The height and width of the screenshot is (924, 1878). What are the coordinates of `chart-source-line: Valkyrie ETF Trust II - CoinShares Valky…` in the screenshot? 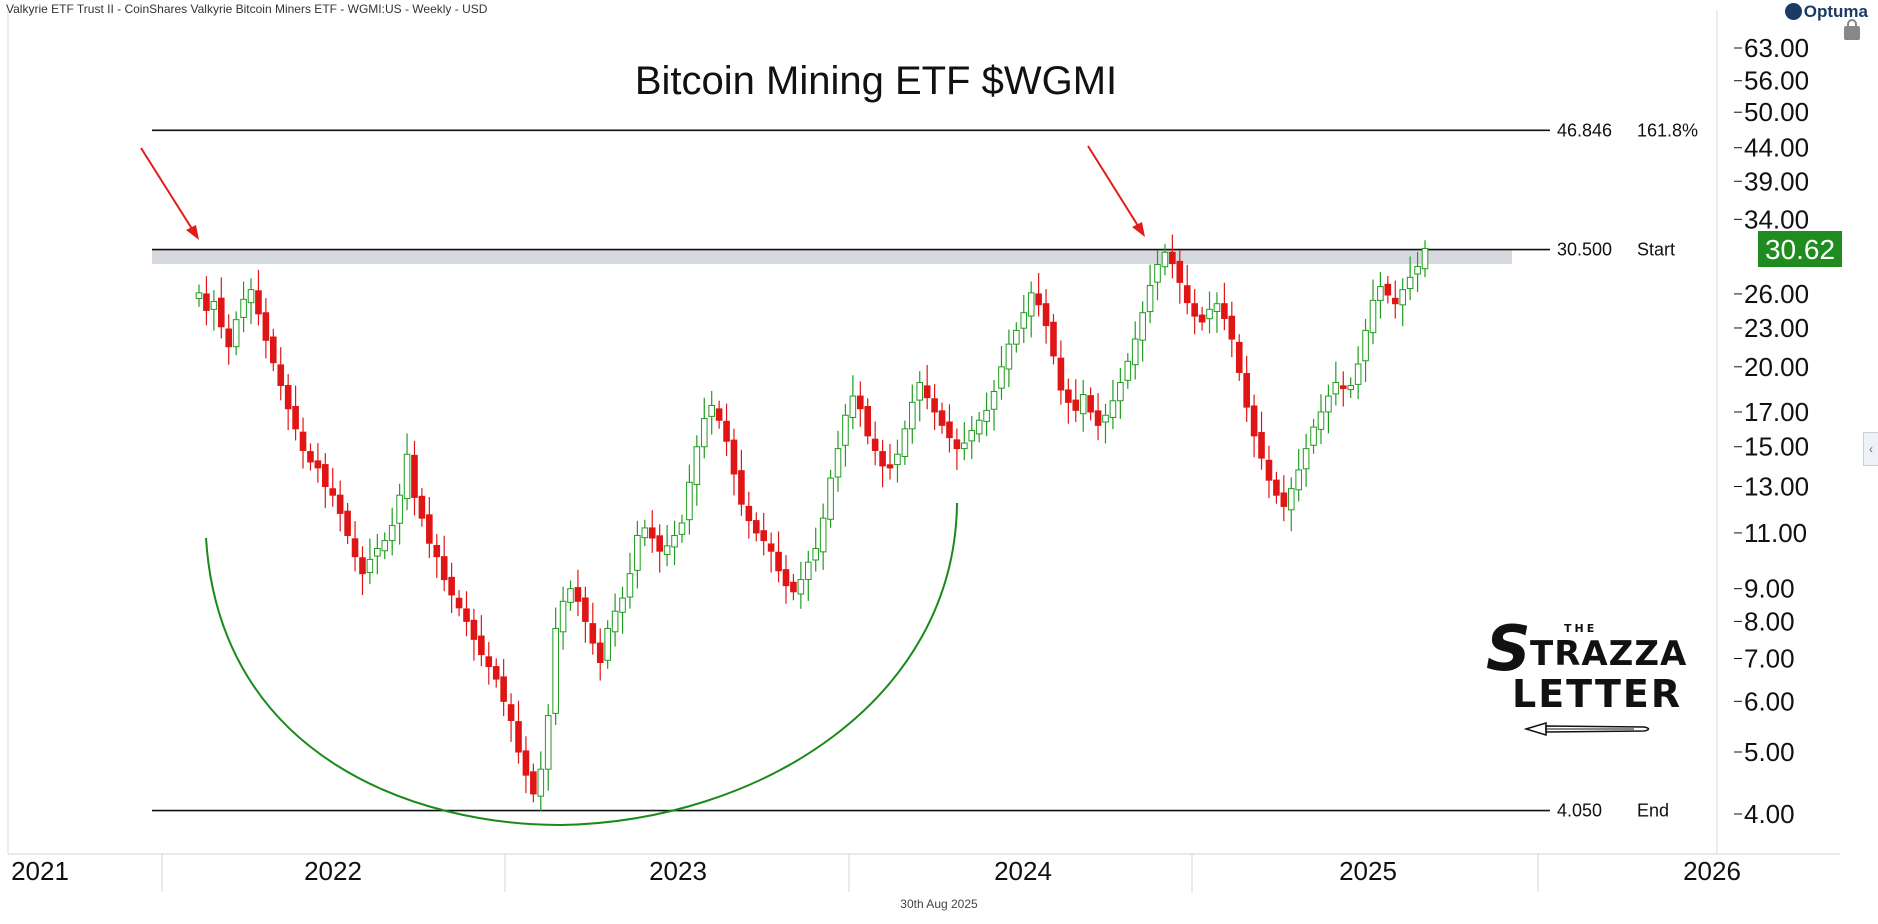 It's located at (247, 9).